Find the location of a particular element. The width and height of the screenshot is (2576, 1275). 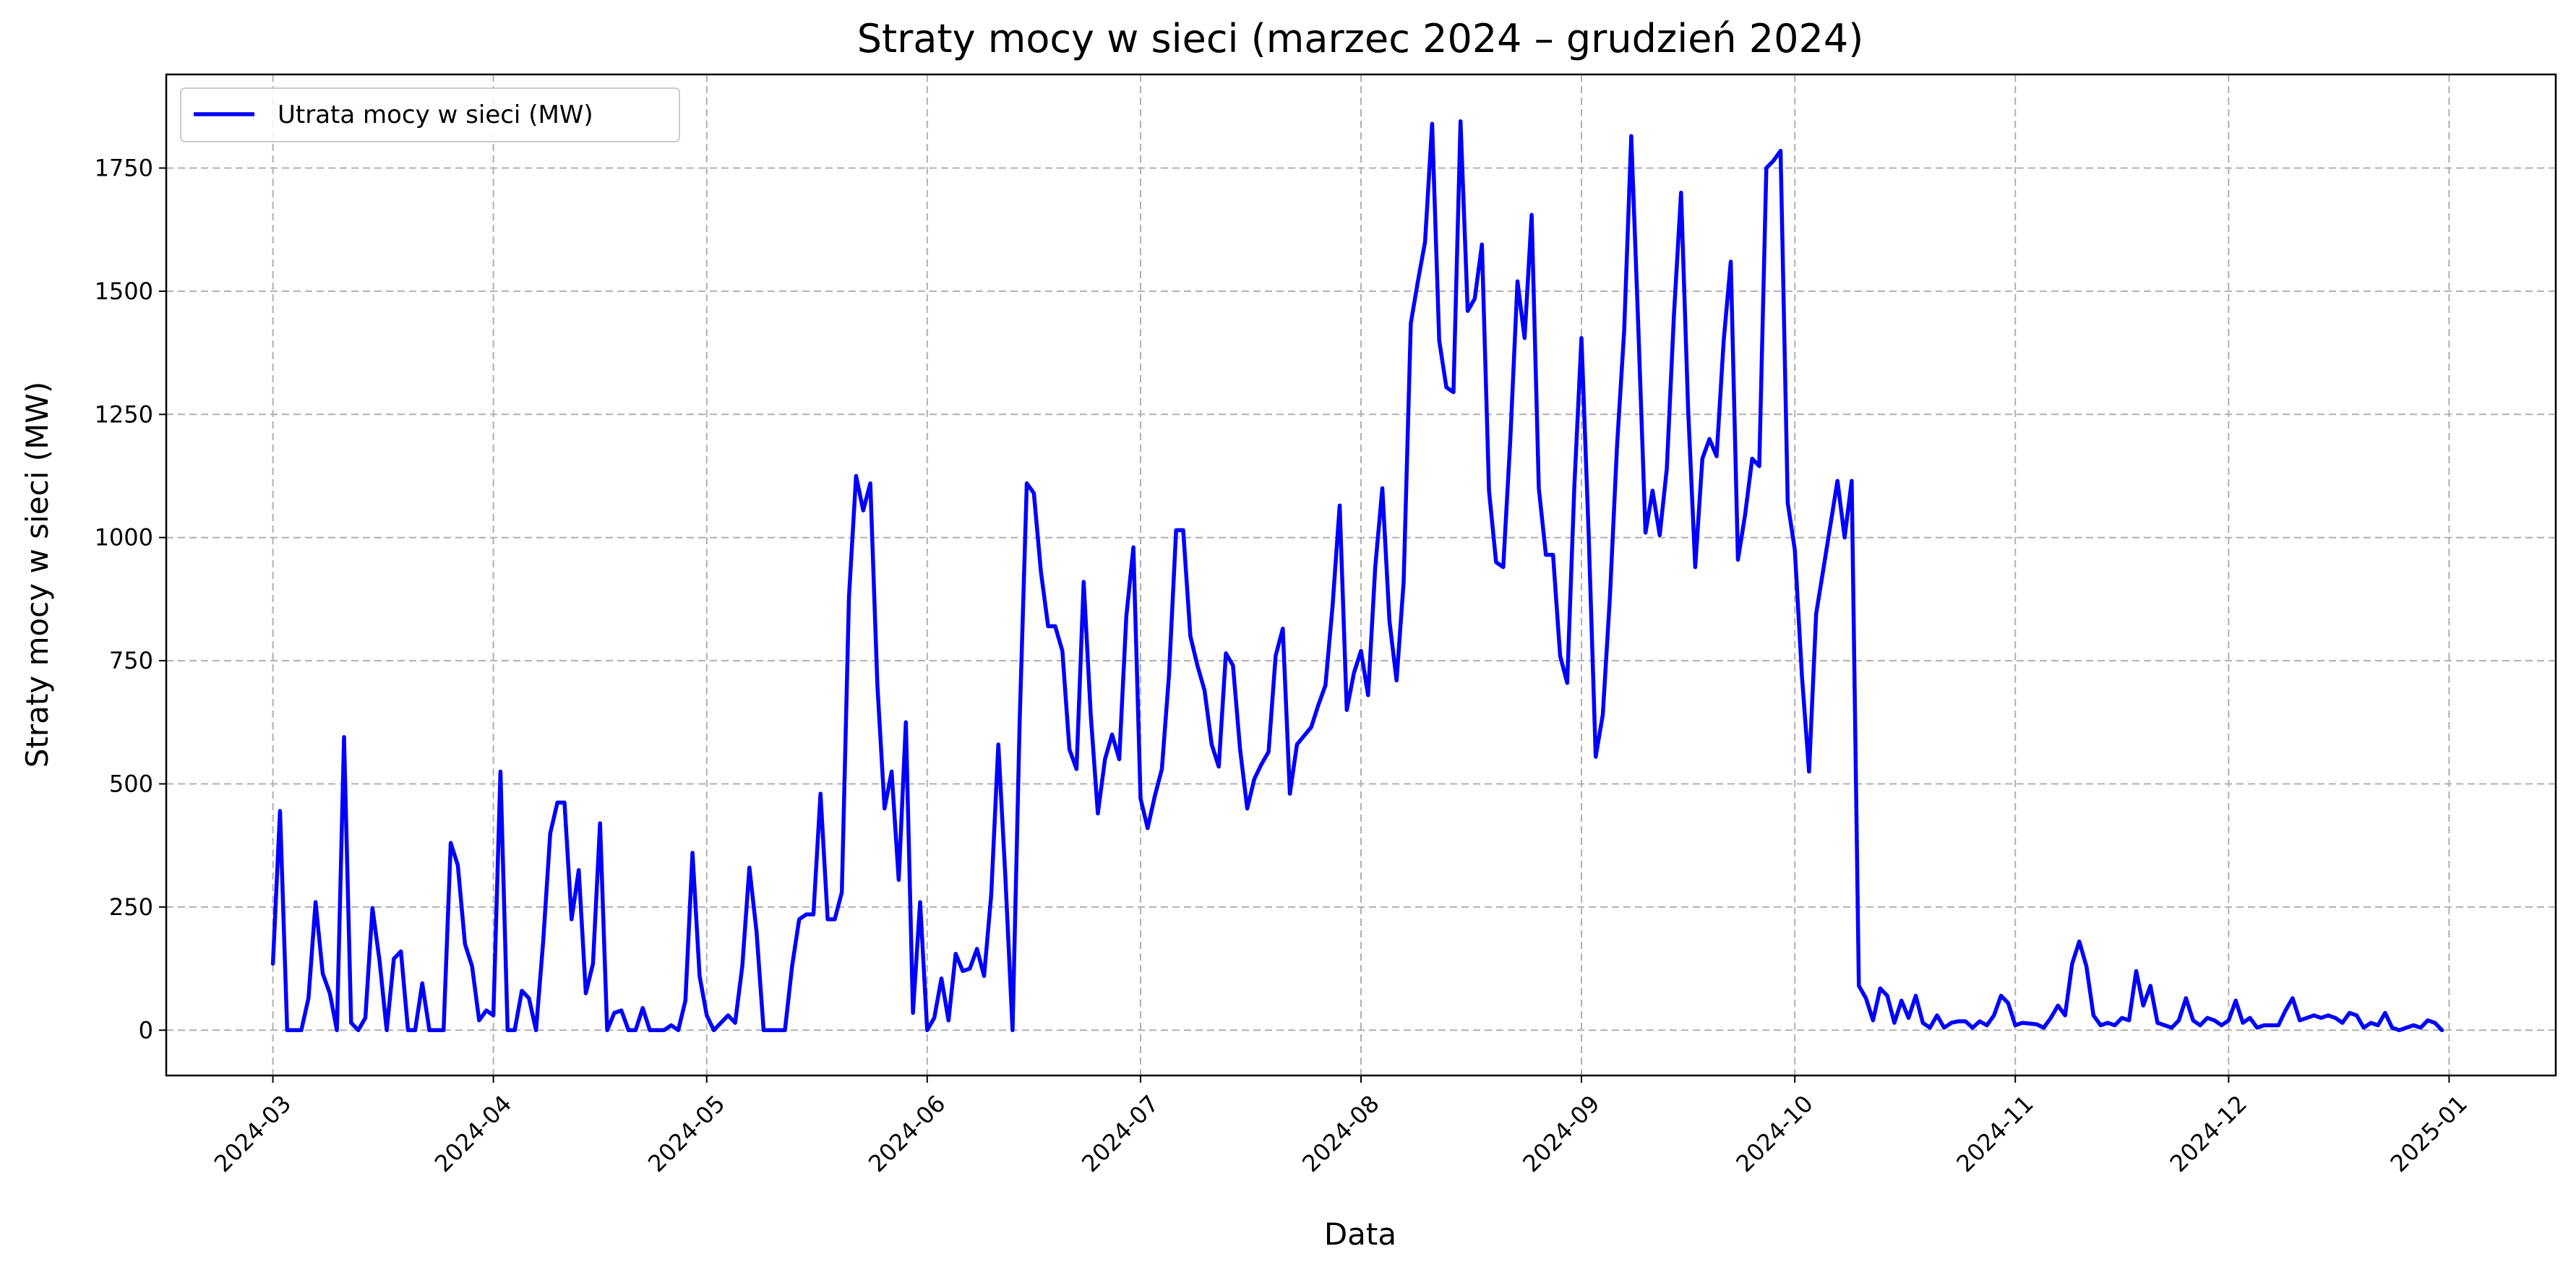

y-tick-label: 250 is located at coordinates (131, 907).